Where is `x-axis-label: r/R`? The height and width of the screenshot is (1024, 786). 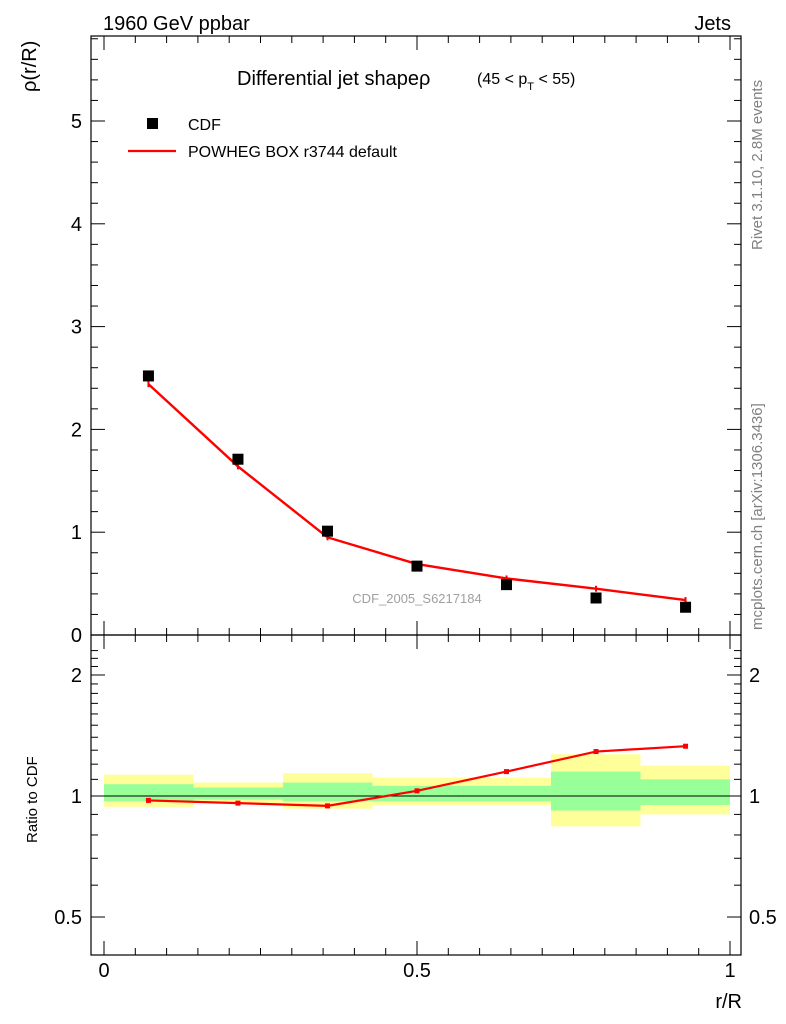
x-axis-label: r/R is located at coordinates (728, 1002).